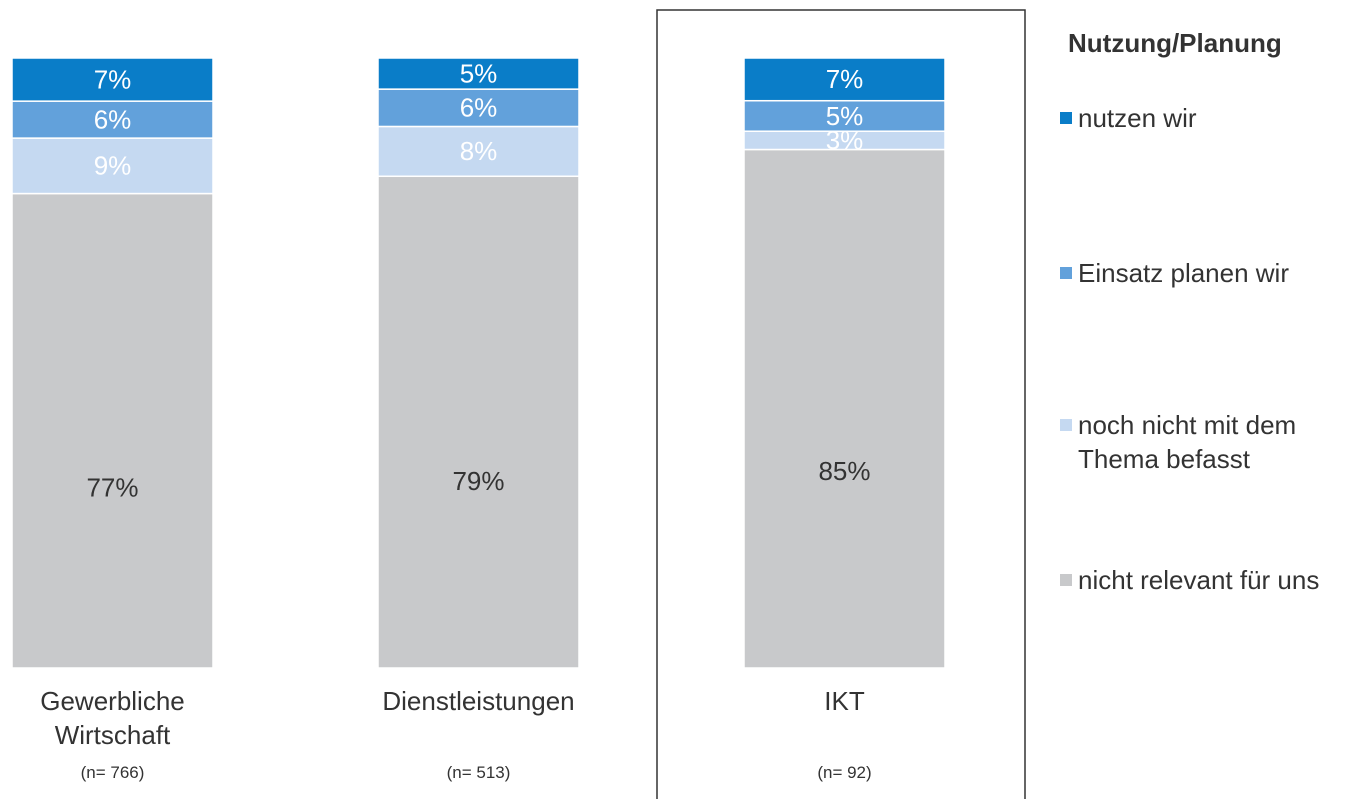  Describe the element at coordinates (112, 718) in the screenshot. I see `x-tick-label: Gewerbliche Wirtschaft` at that location.